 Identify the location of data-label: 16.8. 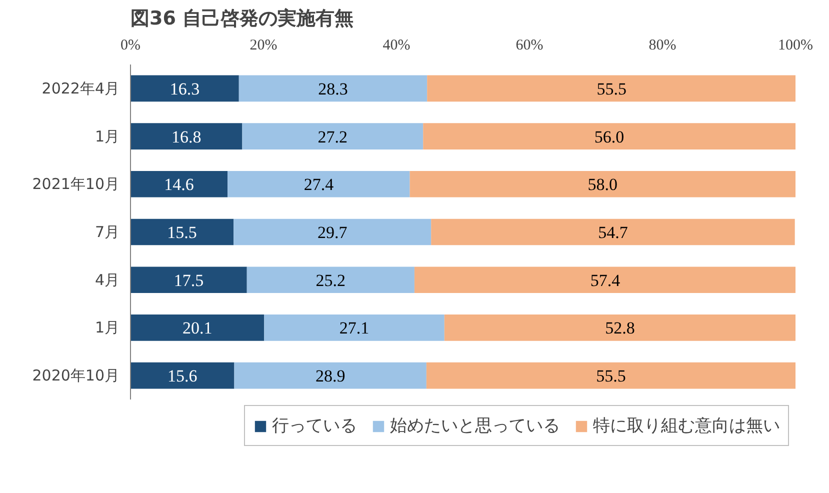
(186, 136).